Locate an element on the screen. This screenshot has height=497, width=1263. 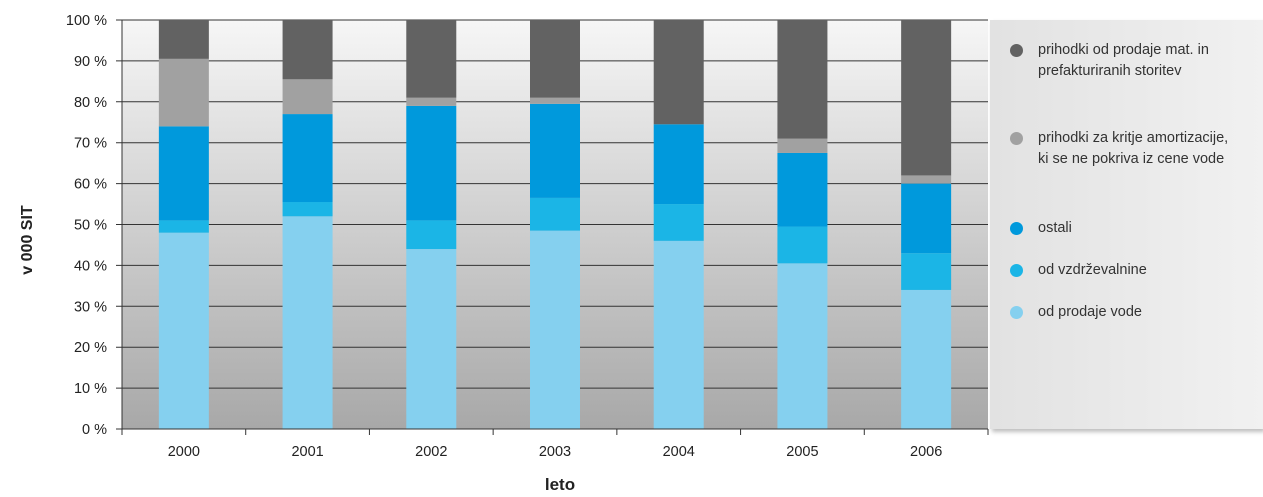
legend-item: od vzdrževalnine is located at coordinates (1135, 270).